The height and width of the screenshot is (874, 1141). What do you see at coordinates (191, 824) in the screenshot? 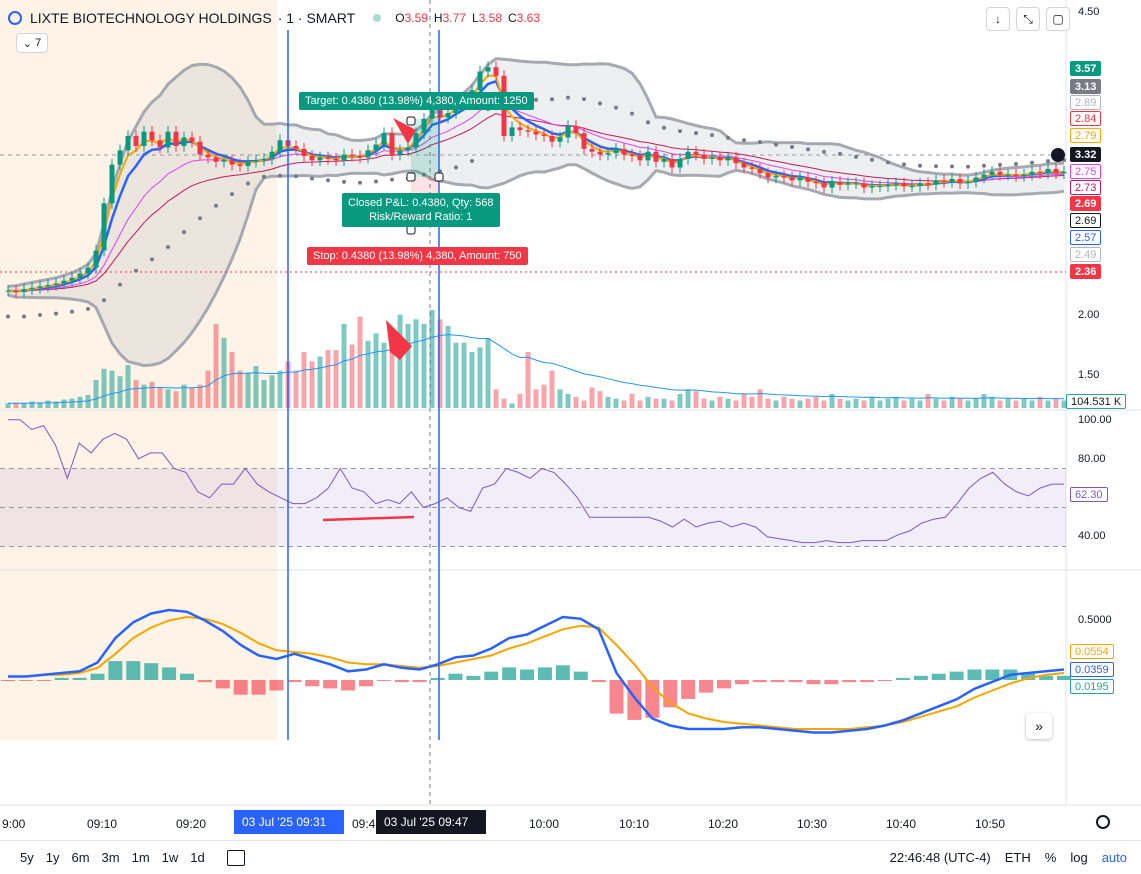
I see `time-axis-label: 09:20` at bounding box center [191, 824].